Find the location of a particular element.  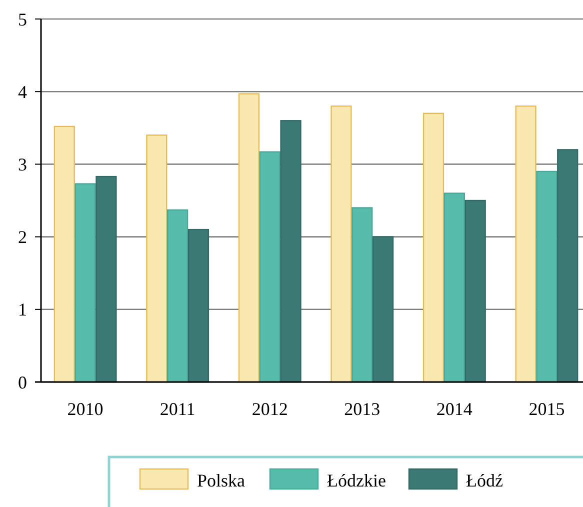

legend-label: Polska is located at coordinates (221, 480).